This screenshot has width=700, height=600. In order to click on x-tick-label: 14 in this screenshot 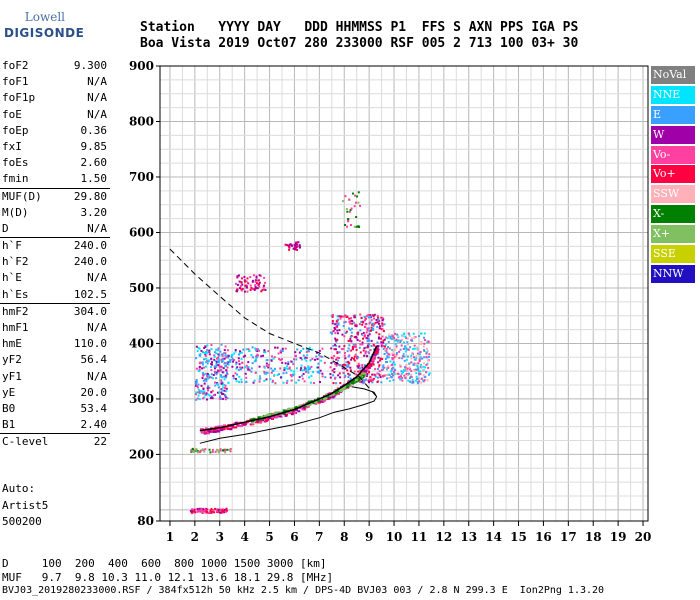, I will do `click(493, 537)`.